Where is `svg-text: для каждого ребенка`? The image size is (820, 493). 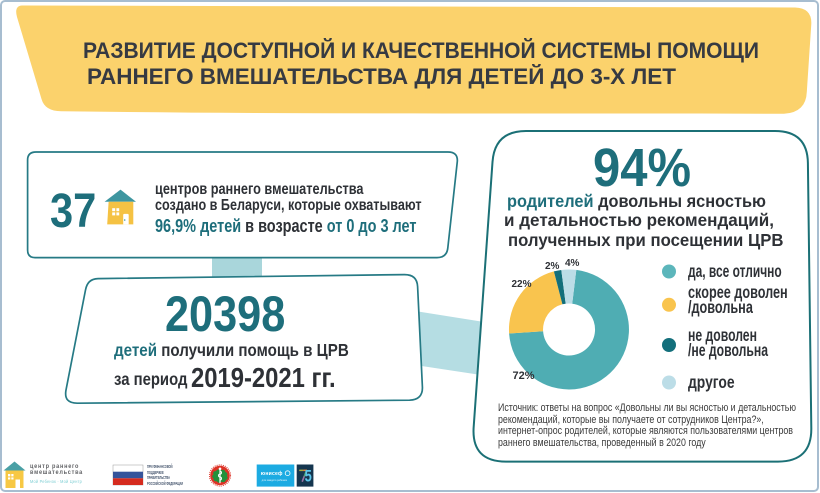
svg-text: для каждого ребенка is located at coordinates (275, 480).